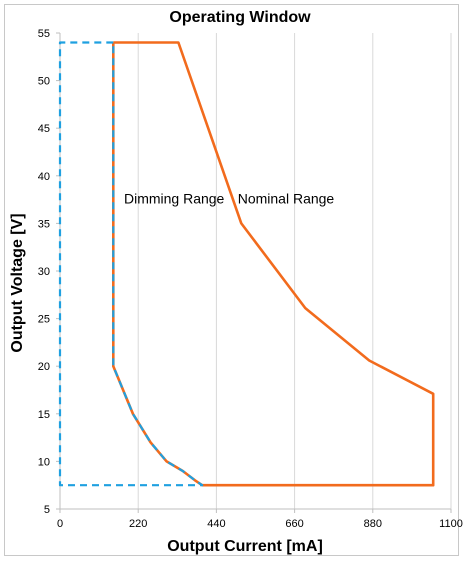 This screenshot has height=561, width=465. Describe the element at coordinates (286, 198) in the screenshot. I see `annotation-1: Nominal Range` at that location.